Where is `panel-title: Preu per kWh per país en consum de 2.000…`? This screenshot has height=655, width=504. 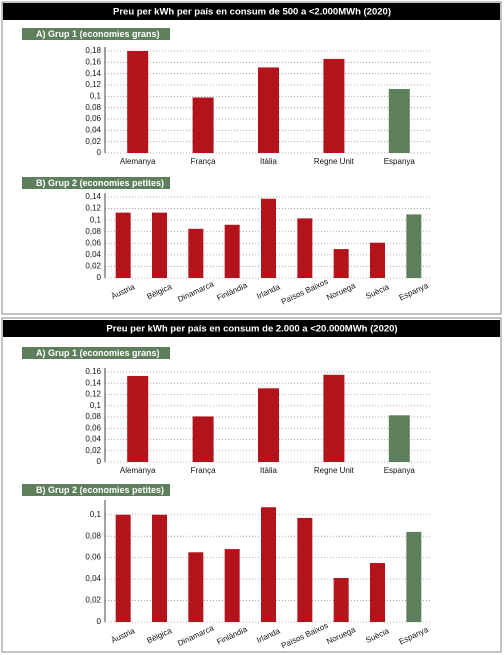
panel-title: Preu per kWh per país en consum de 2.000… is located at coordinates (251, 329).